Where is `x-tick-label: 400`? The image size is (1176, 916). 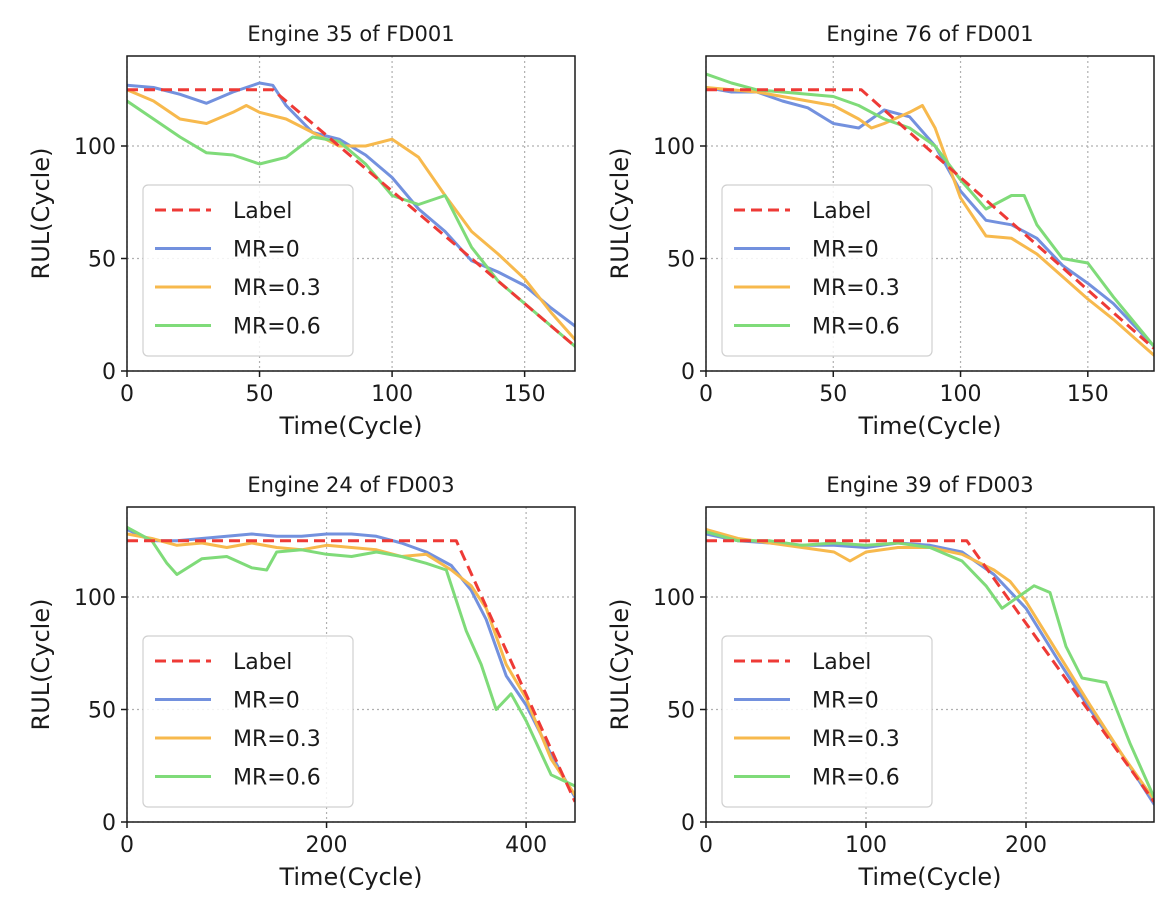 x-tick-label: 400 is located at coordinates (526, 845).